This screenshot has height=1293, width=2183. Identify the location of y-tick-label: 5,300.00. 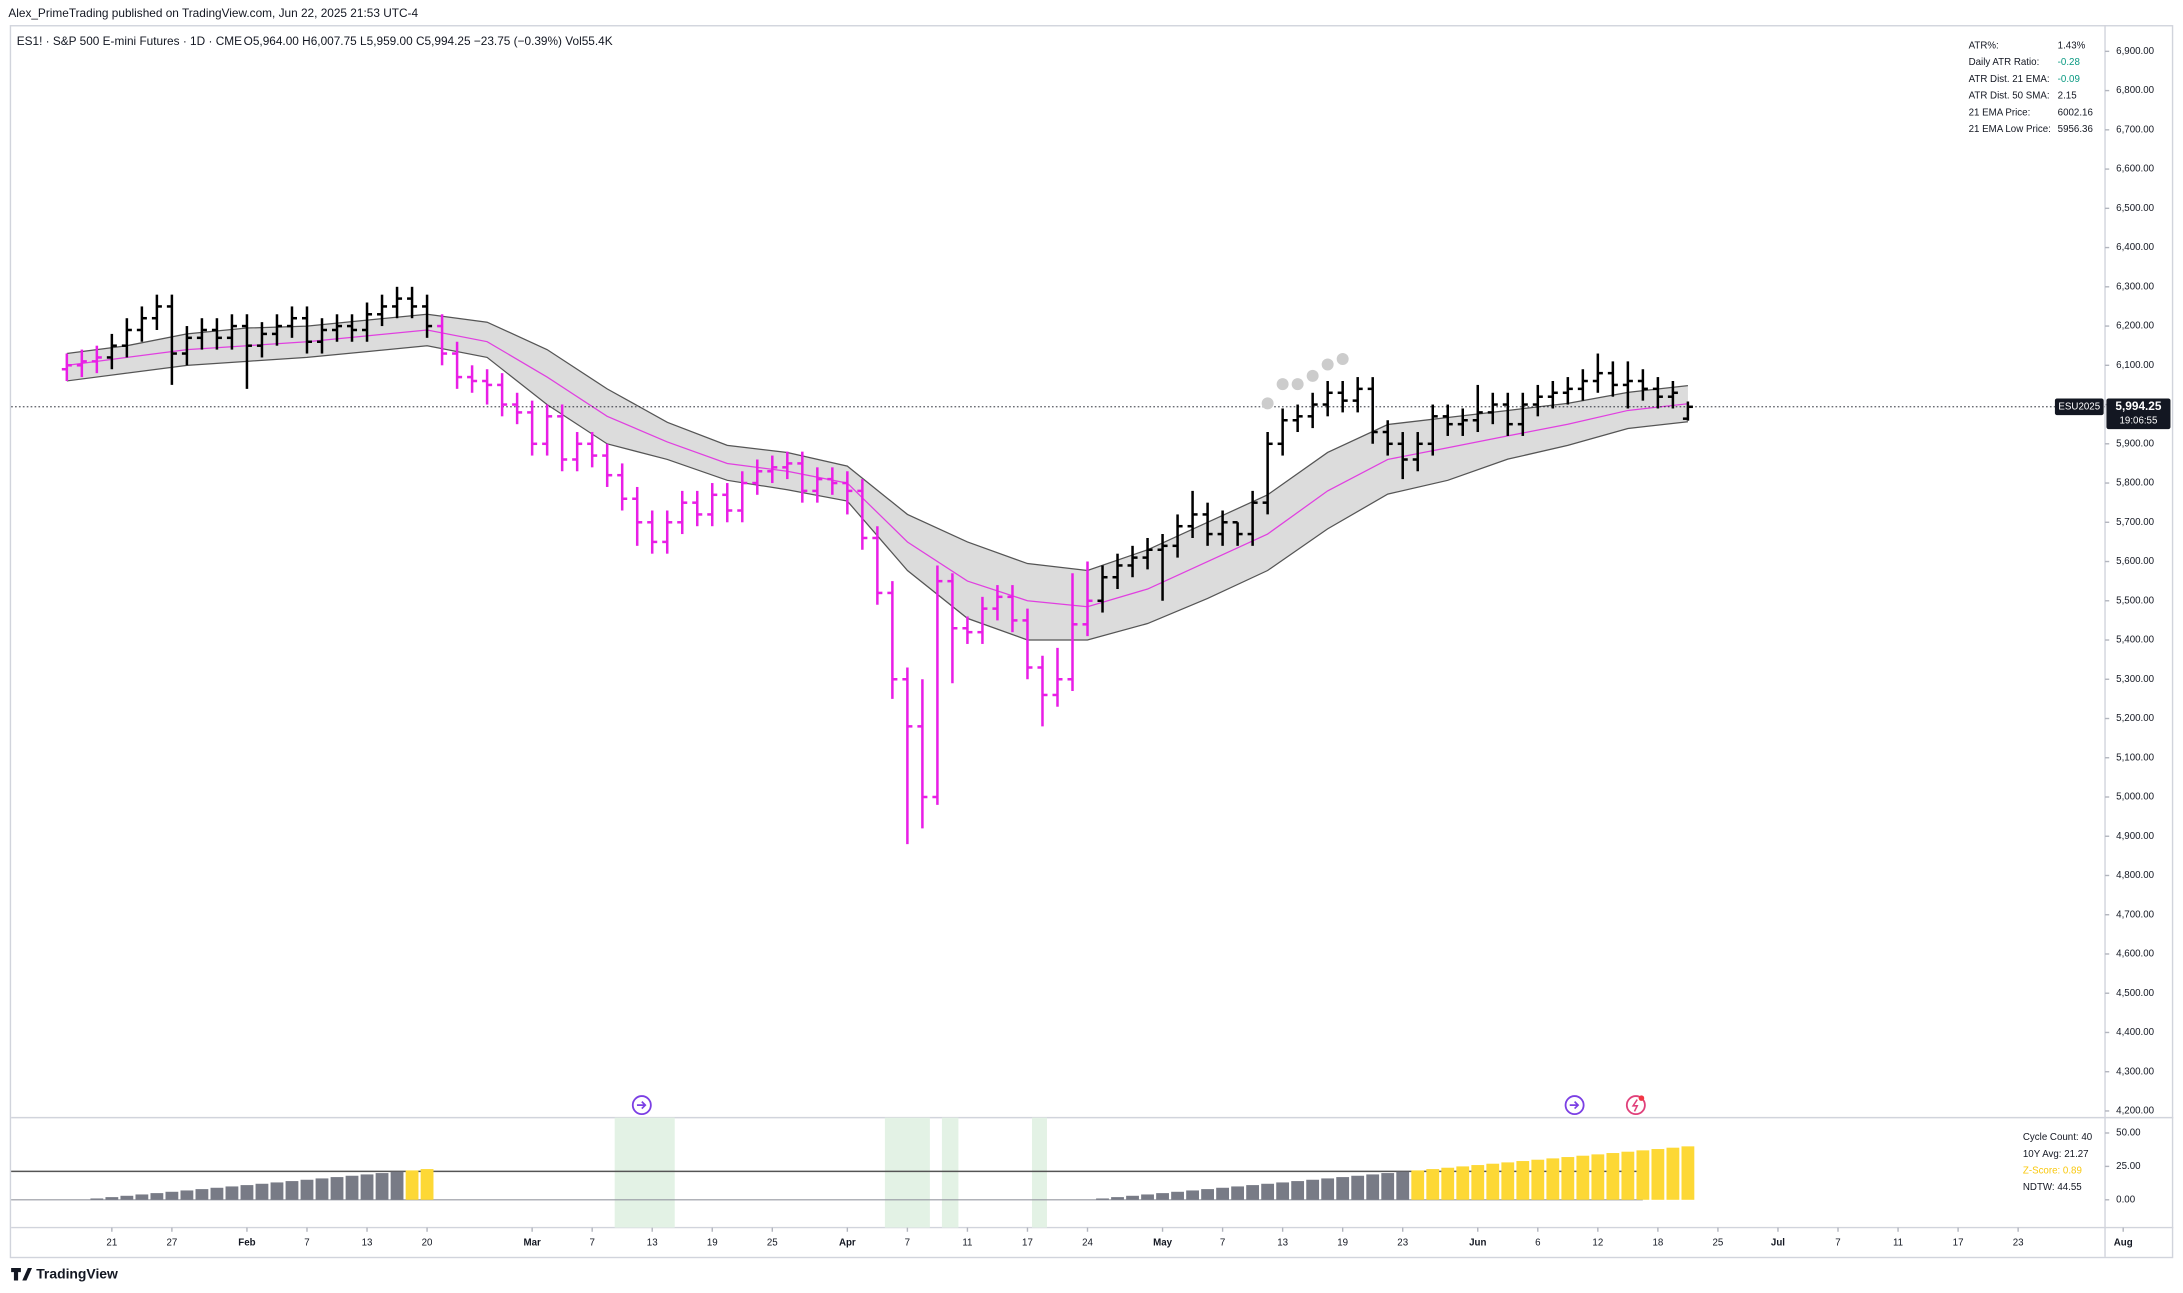
(2135, 679).